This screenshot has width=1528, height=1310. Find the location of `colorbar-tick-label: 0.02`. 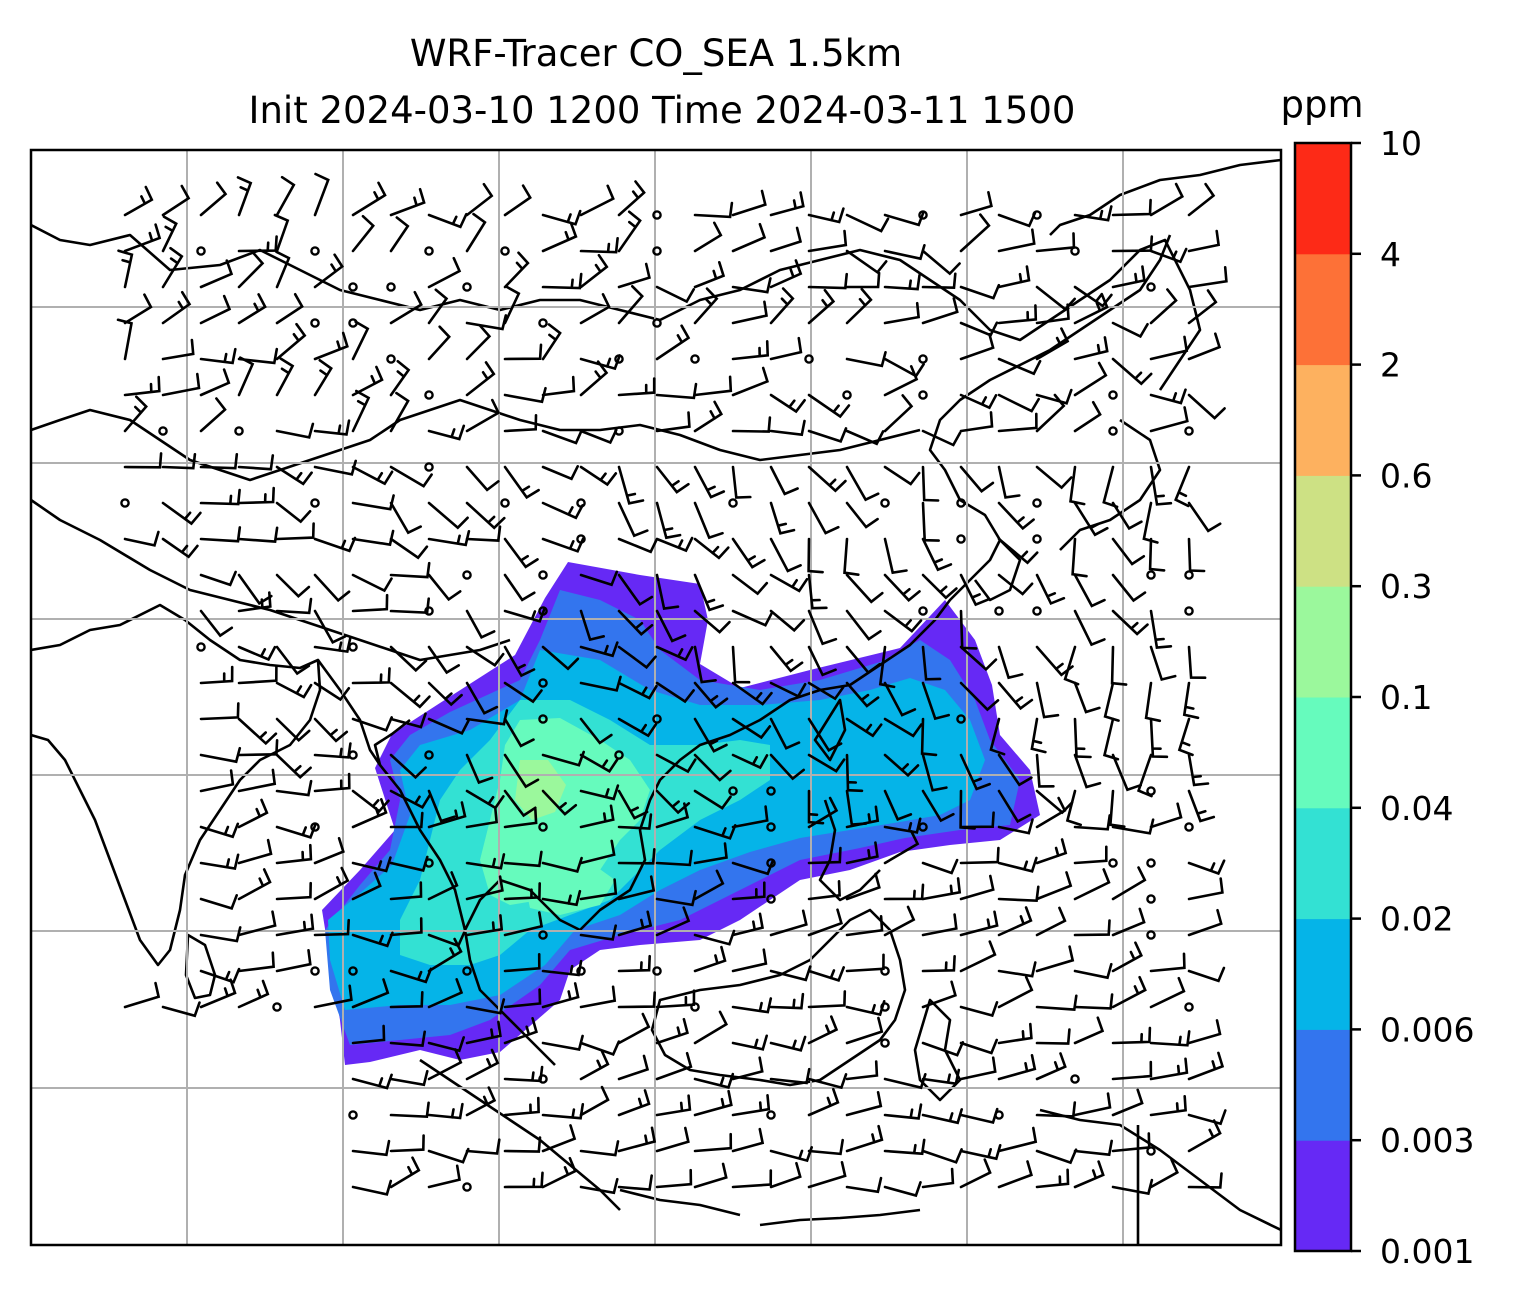

colorbar-tick-label: 0.02 is located at coordinates (1416, 919).